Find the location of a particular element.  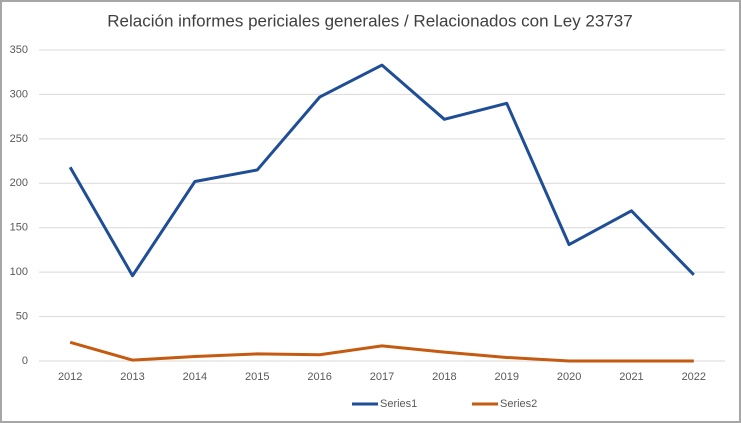

y-tick-label: 0 is located at coordinates (25, 361).